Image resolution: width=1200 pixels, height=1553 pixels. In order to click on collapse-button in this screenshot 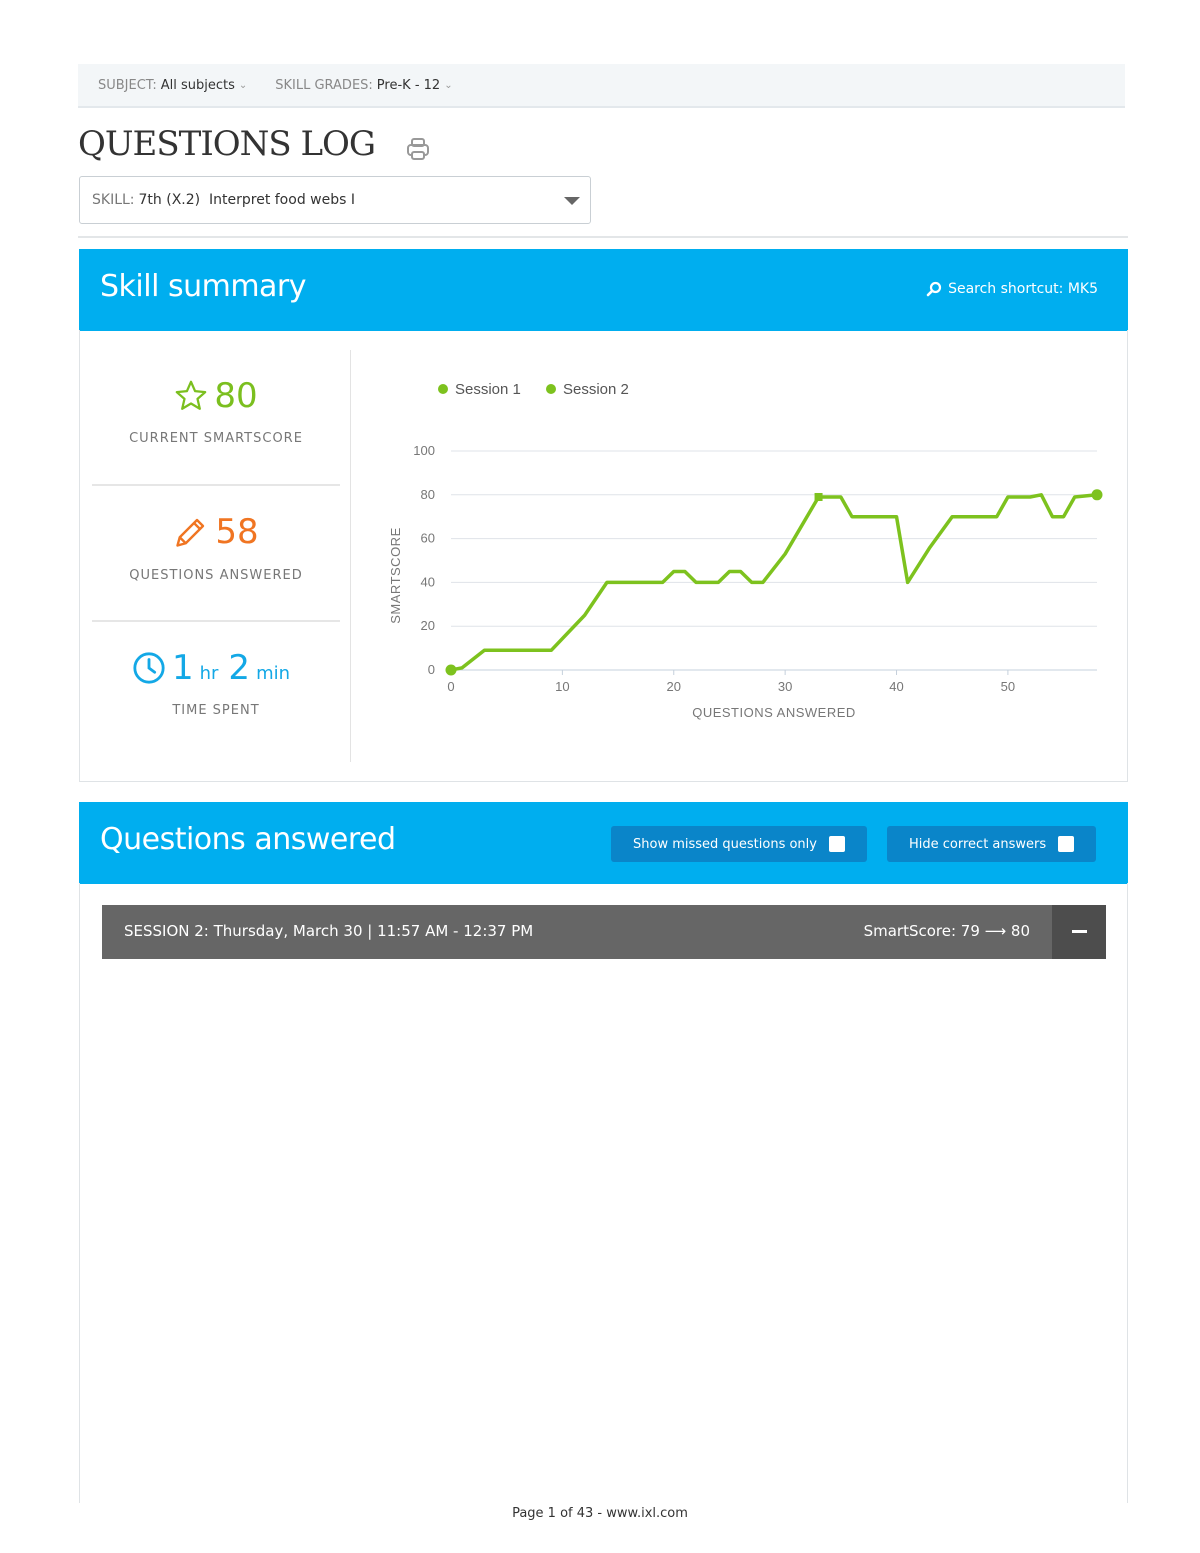, I will do `click(1079, 932)`.